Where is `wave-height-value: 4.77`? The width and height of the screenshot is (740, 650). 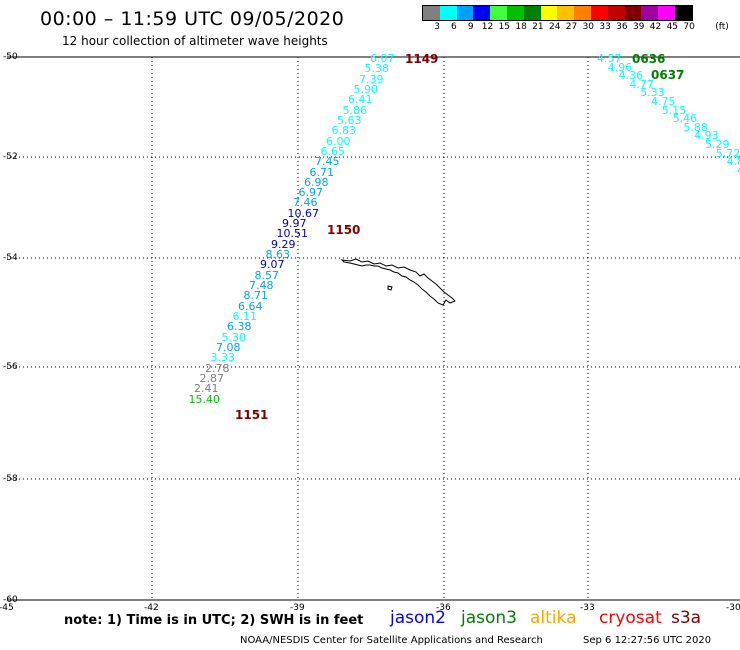
wave-height-value: 4.77 is located at coordinates (641, 84).